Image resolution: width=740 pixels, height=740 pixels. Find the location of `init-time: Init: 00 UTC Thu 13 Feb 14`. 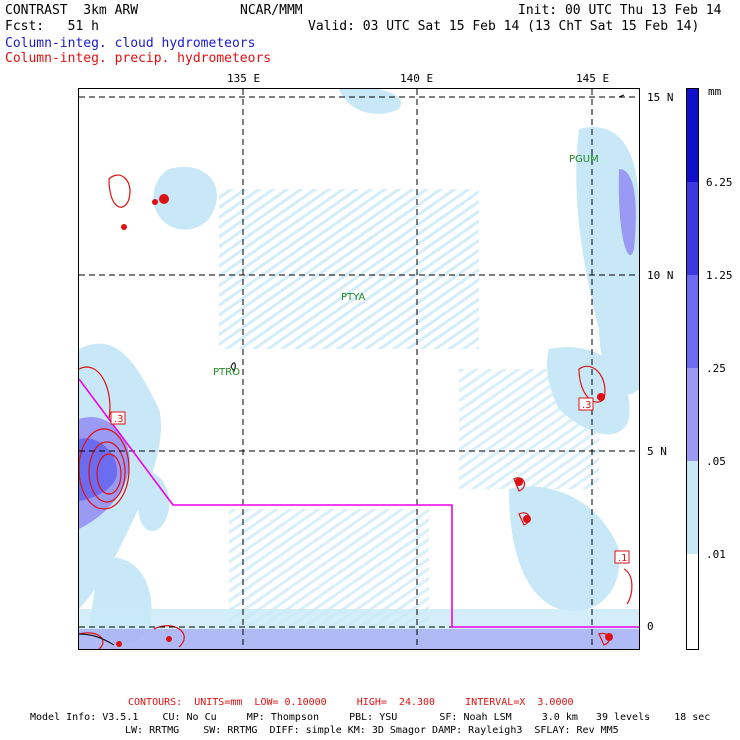

init-time: Init: 00 UTC Thu 13 Feb 14 is located at coordinates (620, 10).